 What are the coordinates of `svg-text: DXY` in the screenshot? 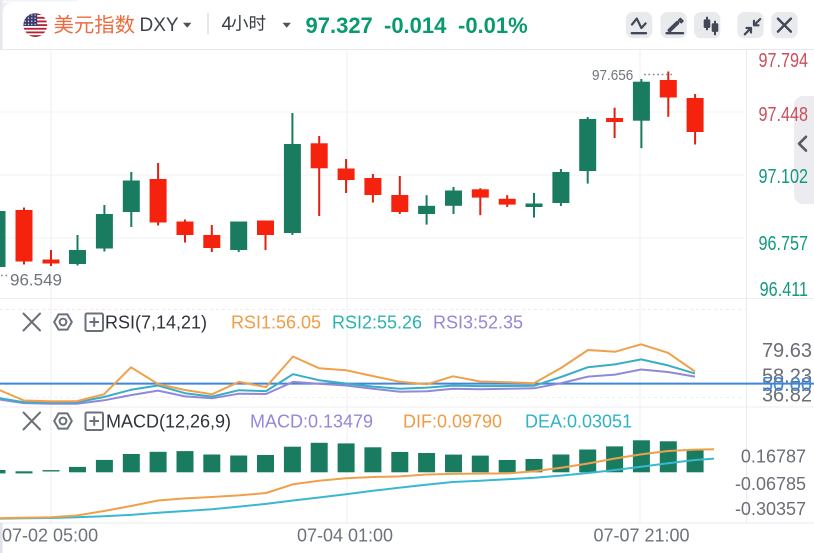 It's located at (159, 25).